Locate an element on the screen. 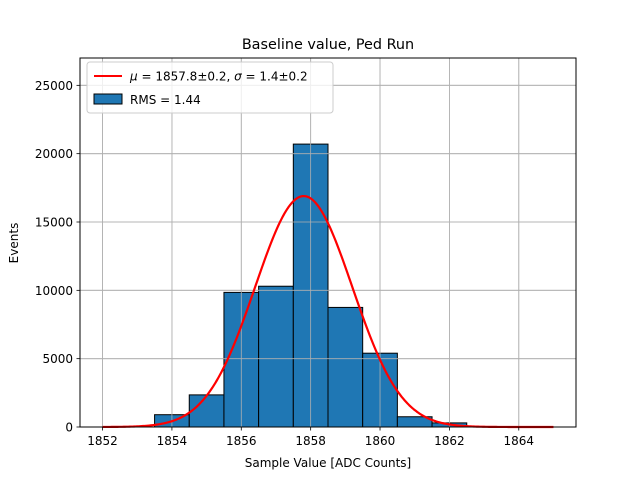  legend-mu-symbol: μ is located at coordinates (133, 77).